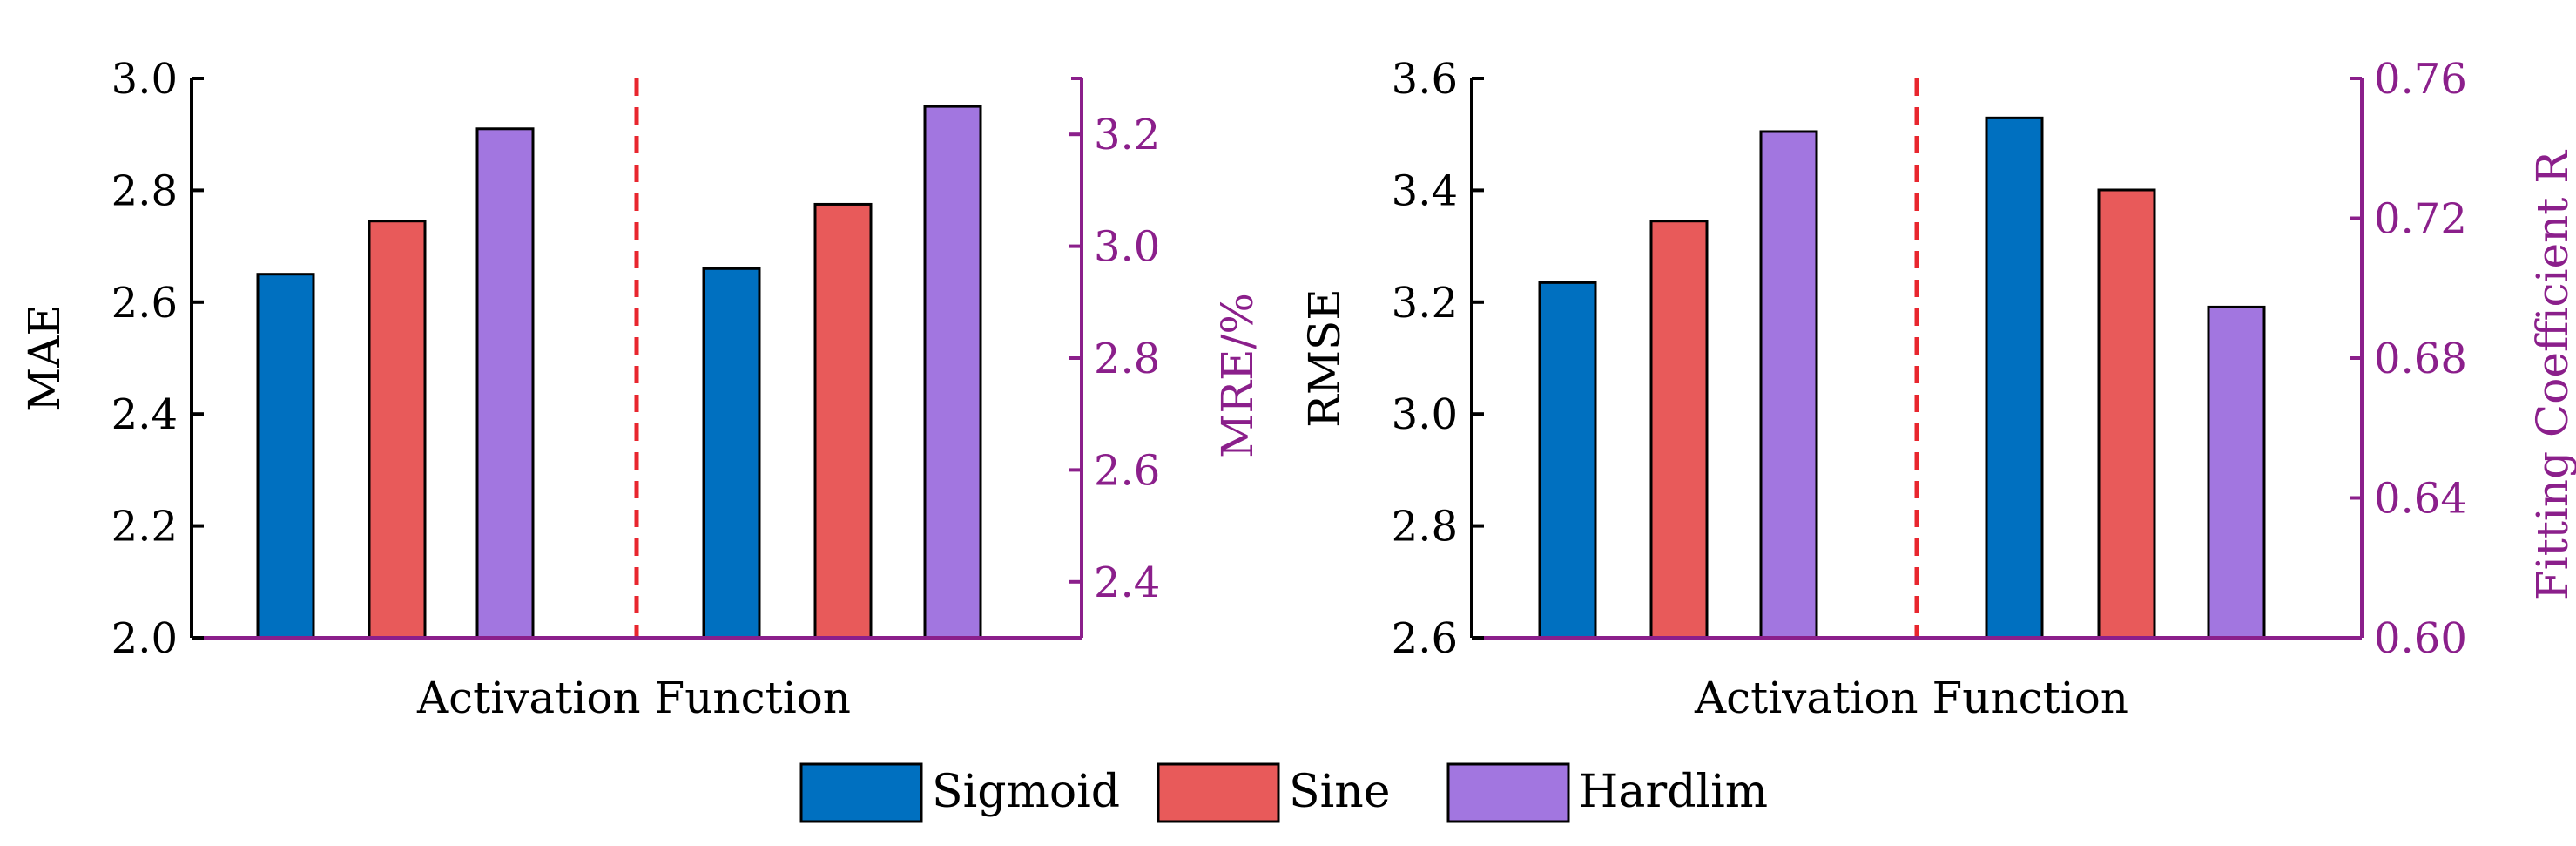  Describe the element at coordinates (2420, 219) in the screenshot. I see `right-tick-label: 0.72` at that location.